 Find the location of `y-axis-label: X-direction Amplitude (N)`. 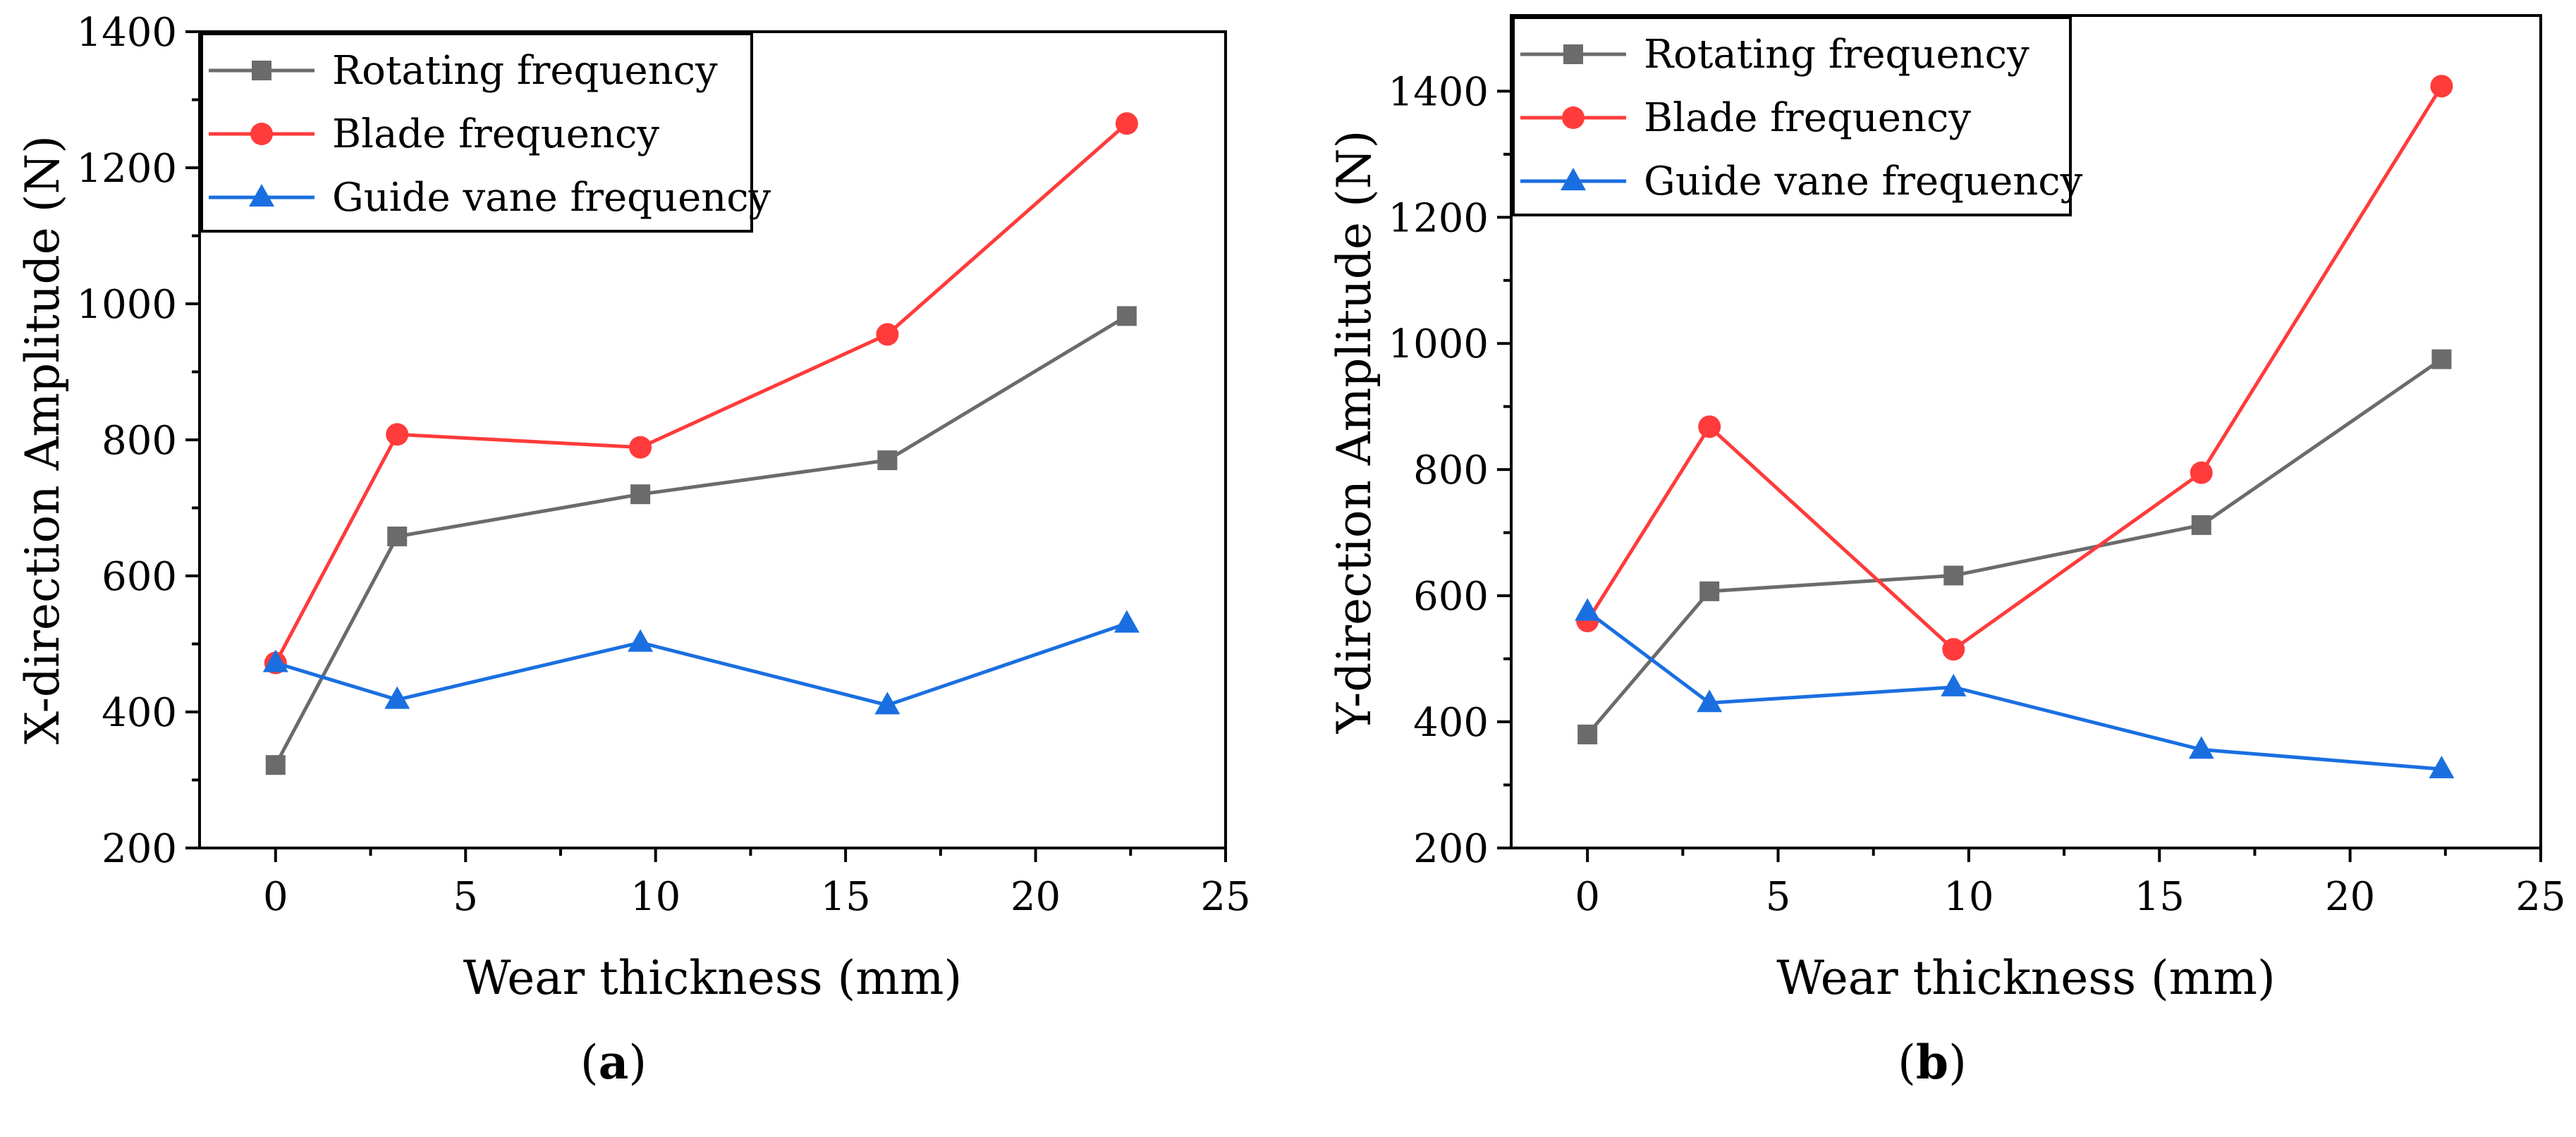

y-axis-label: X-direction Amplitude (N) is located at coordinates (43, 439).